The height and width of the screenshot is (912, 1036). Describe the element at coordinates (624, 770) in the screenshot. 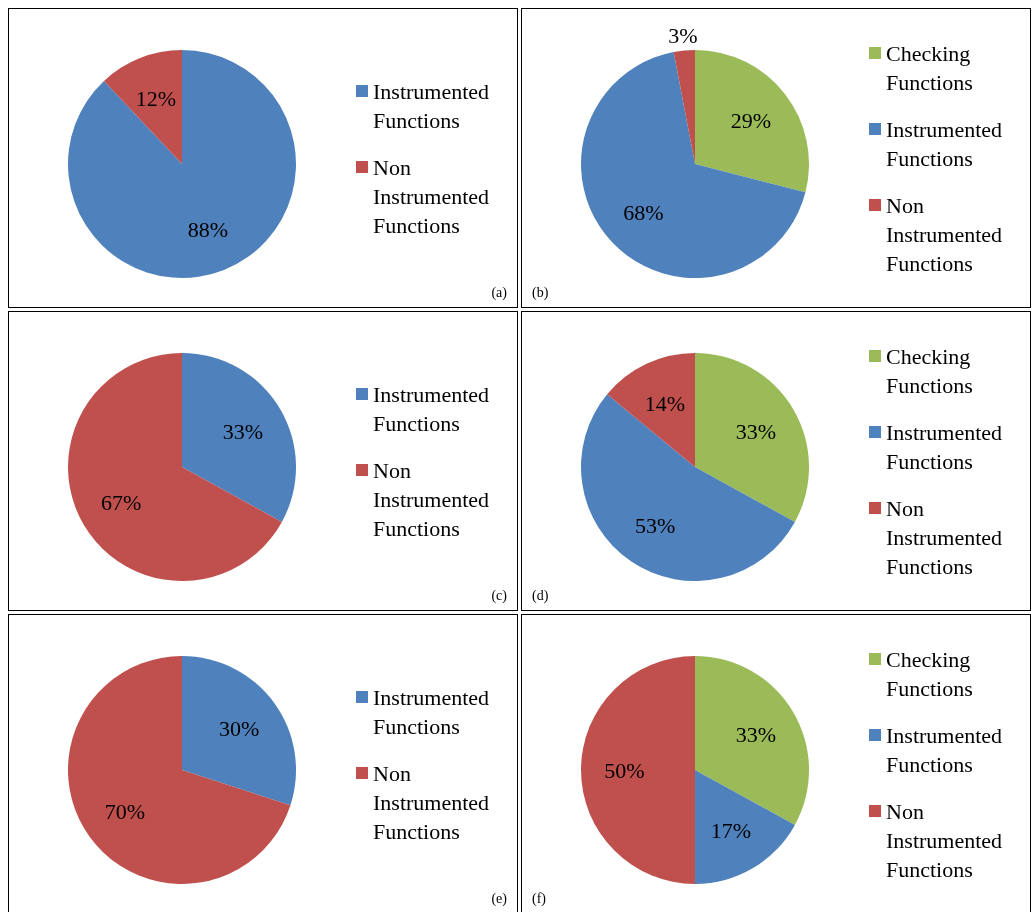

I see `data-label: 50%` at that location.